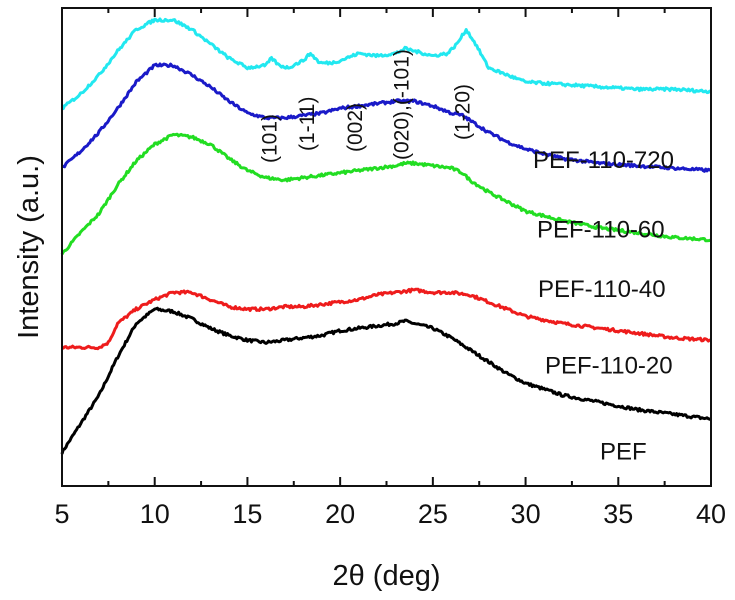 This screenshot has height=600, width=735. What do you see at coordinates (618, 514) in the screenshot?
I see `x-tick-label: 35` at bounding box center [618, 514].